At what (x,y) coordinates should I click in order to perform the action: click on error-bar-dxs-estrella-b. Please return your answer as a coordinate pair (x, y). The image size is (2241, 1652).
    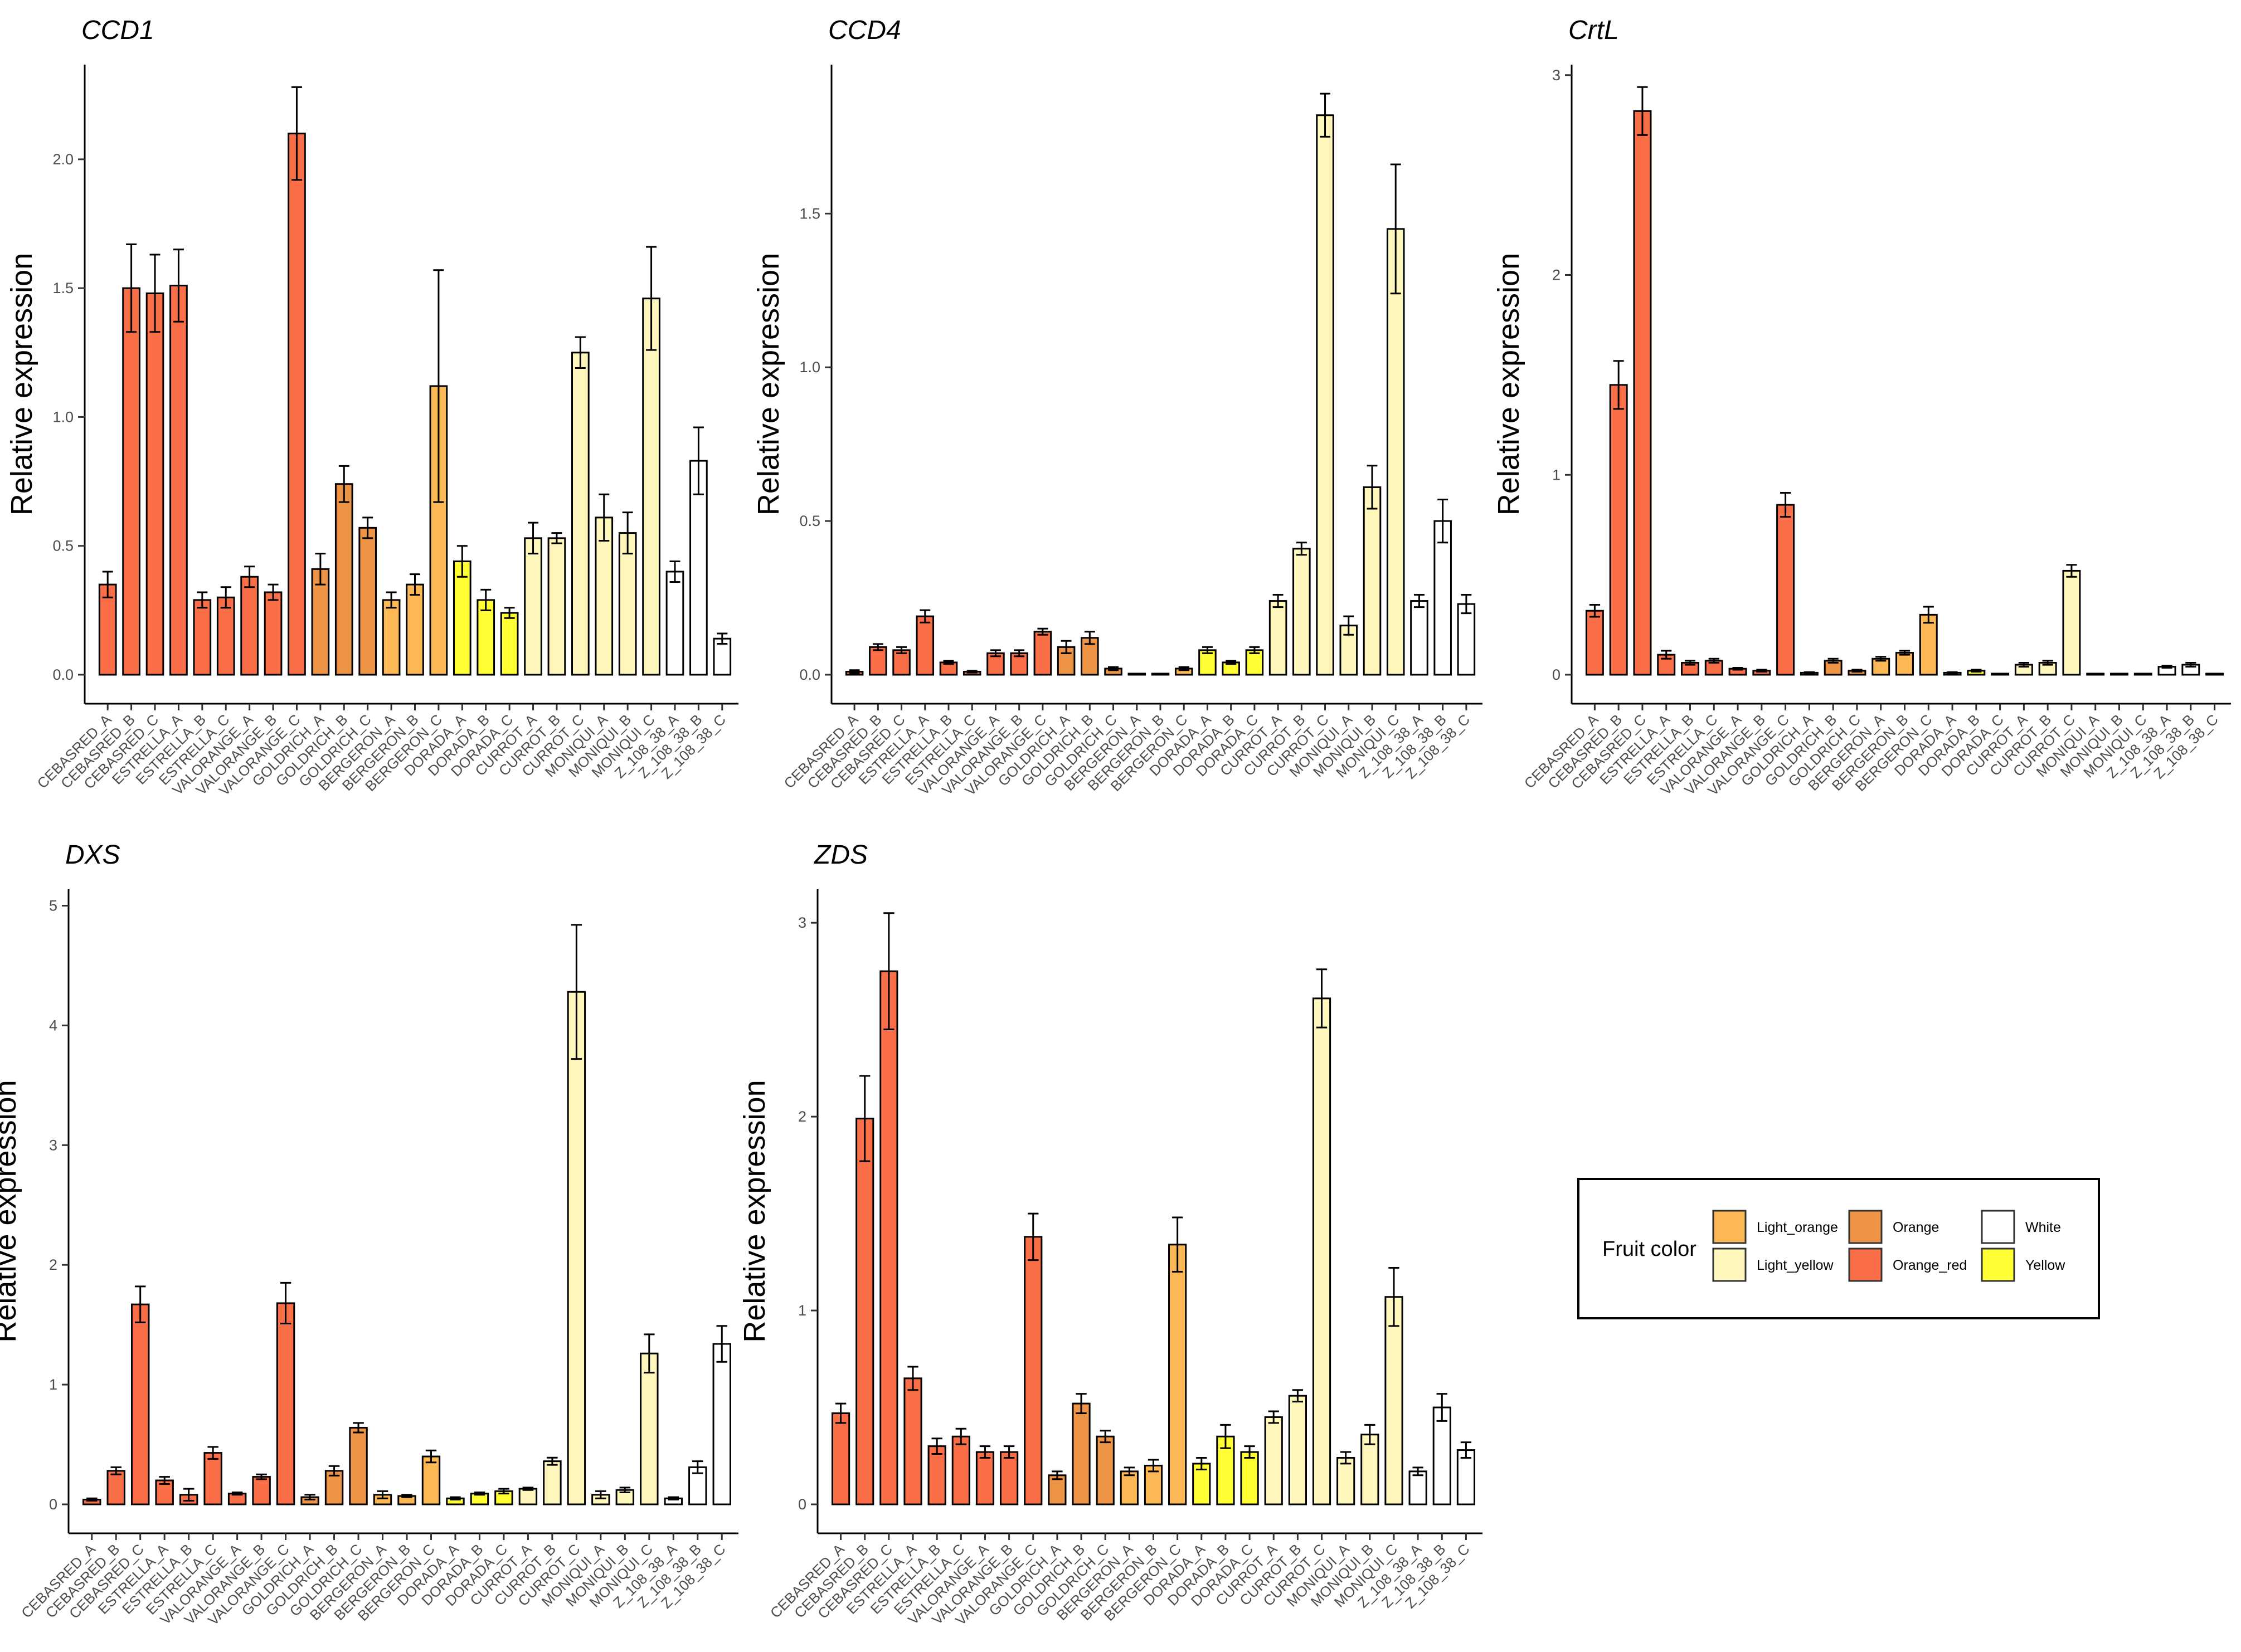
    Looking at the image, I should click on (189, 1495).